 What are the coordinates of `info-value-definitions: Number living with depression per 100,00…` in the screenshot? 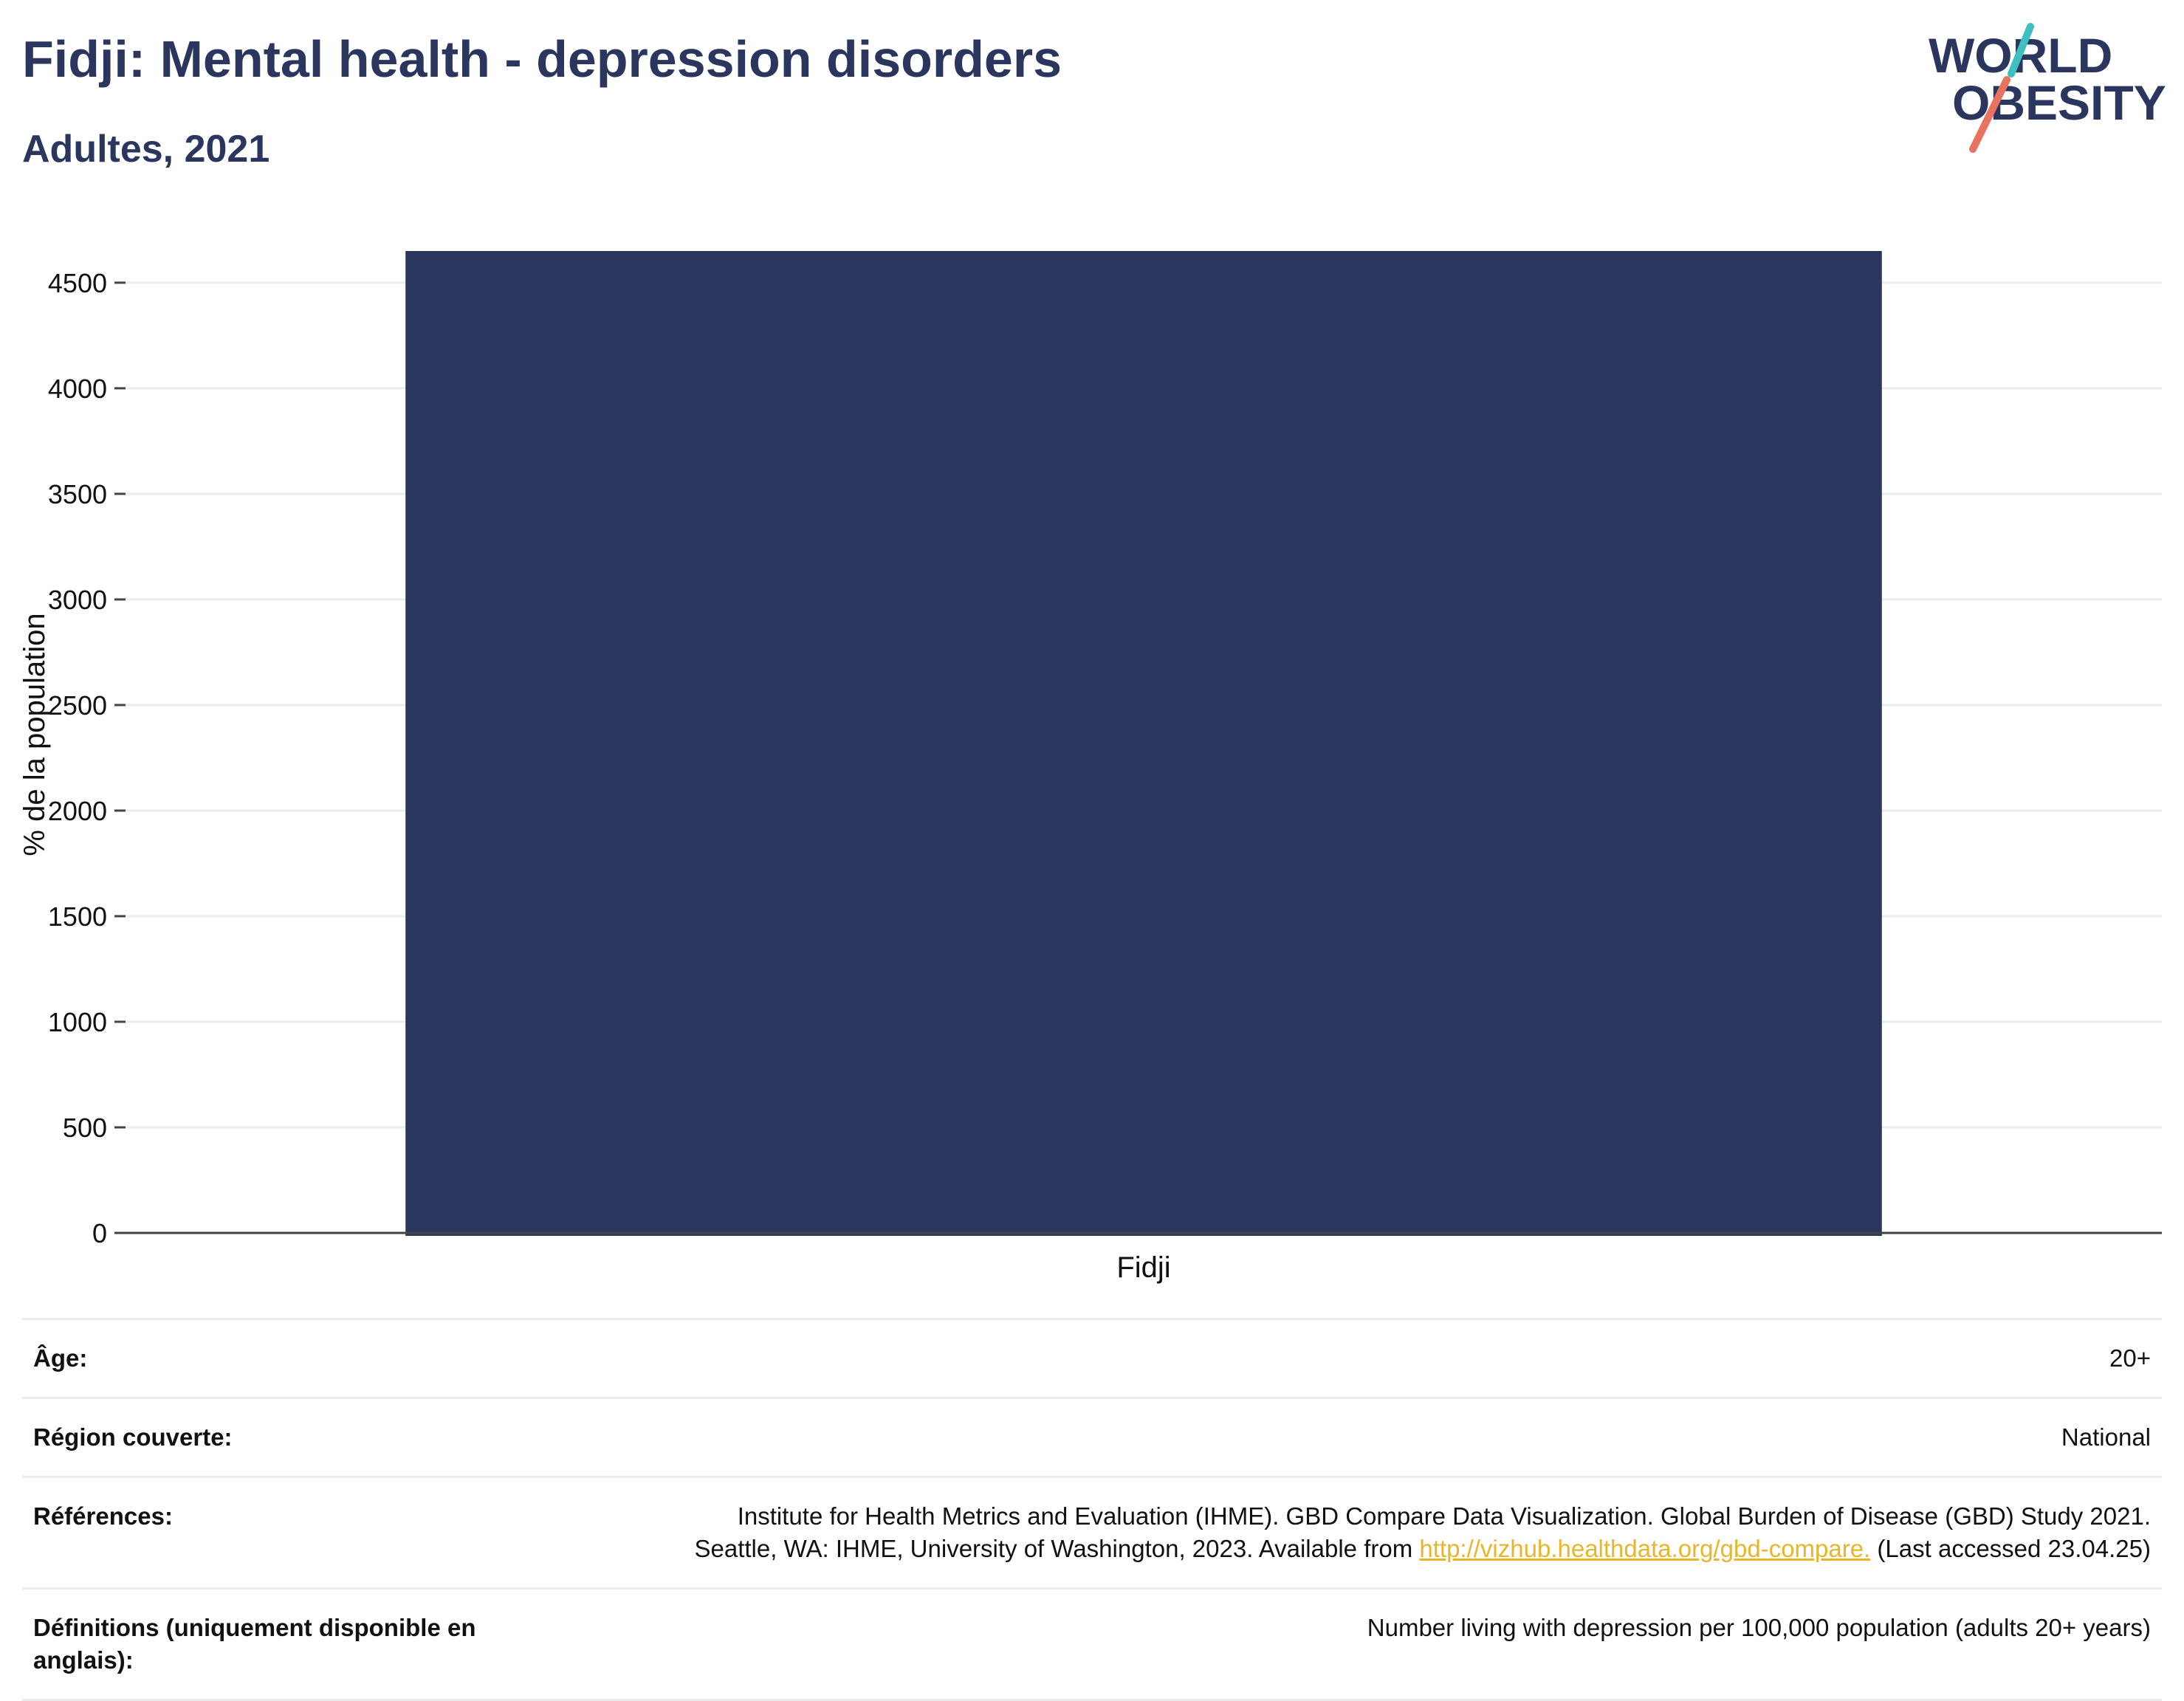 It's located at (1759, 1627).